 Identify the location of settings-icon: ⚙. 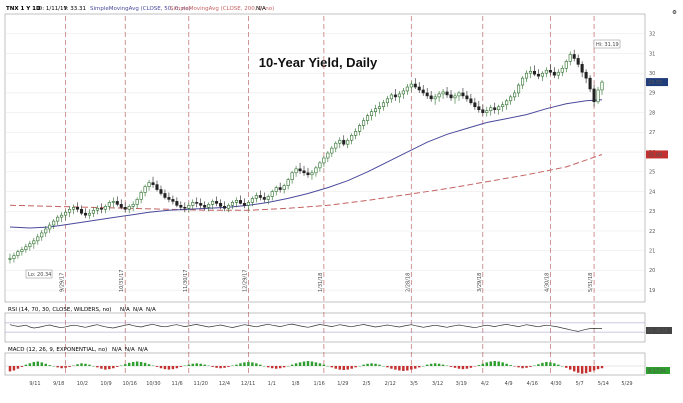
(674, 13).